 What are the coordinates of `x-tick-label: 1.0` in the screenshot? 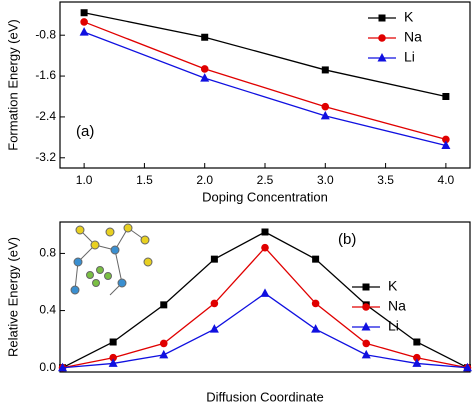 It's located at (84, 180).